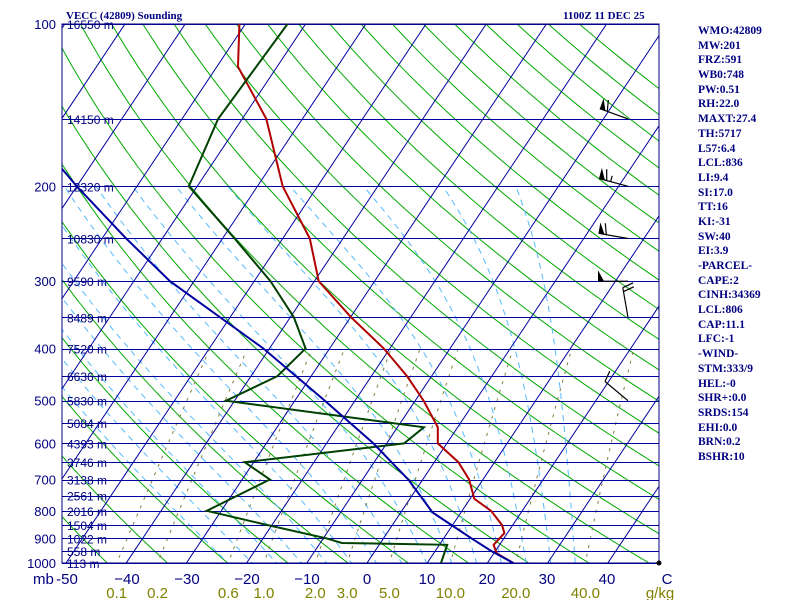  Describe the element at coordinates (90, 240) in the screenshot. I see `height-label: 10830 m` at that location.